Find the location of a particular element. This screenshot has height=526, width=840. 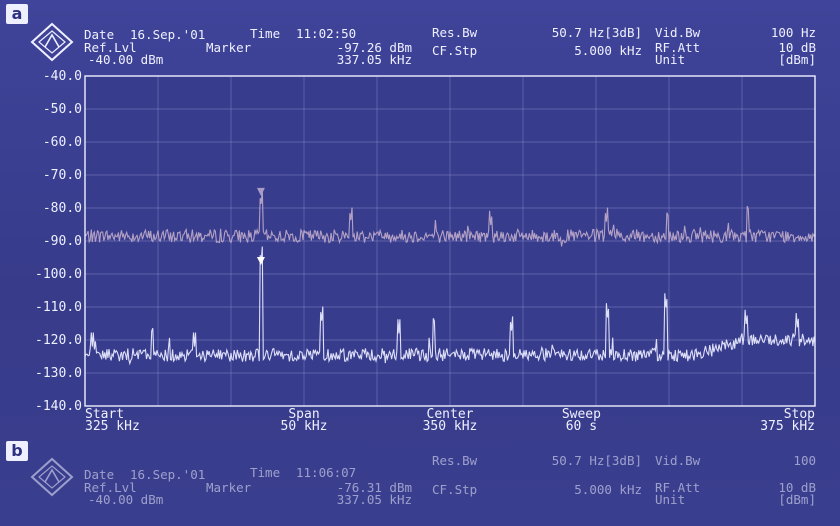

time-value: 11:02:50 is located at coordinates (326, 33).